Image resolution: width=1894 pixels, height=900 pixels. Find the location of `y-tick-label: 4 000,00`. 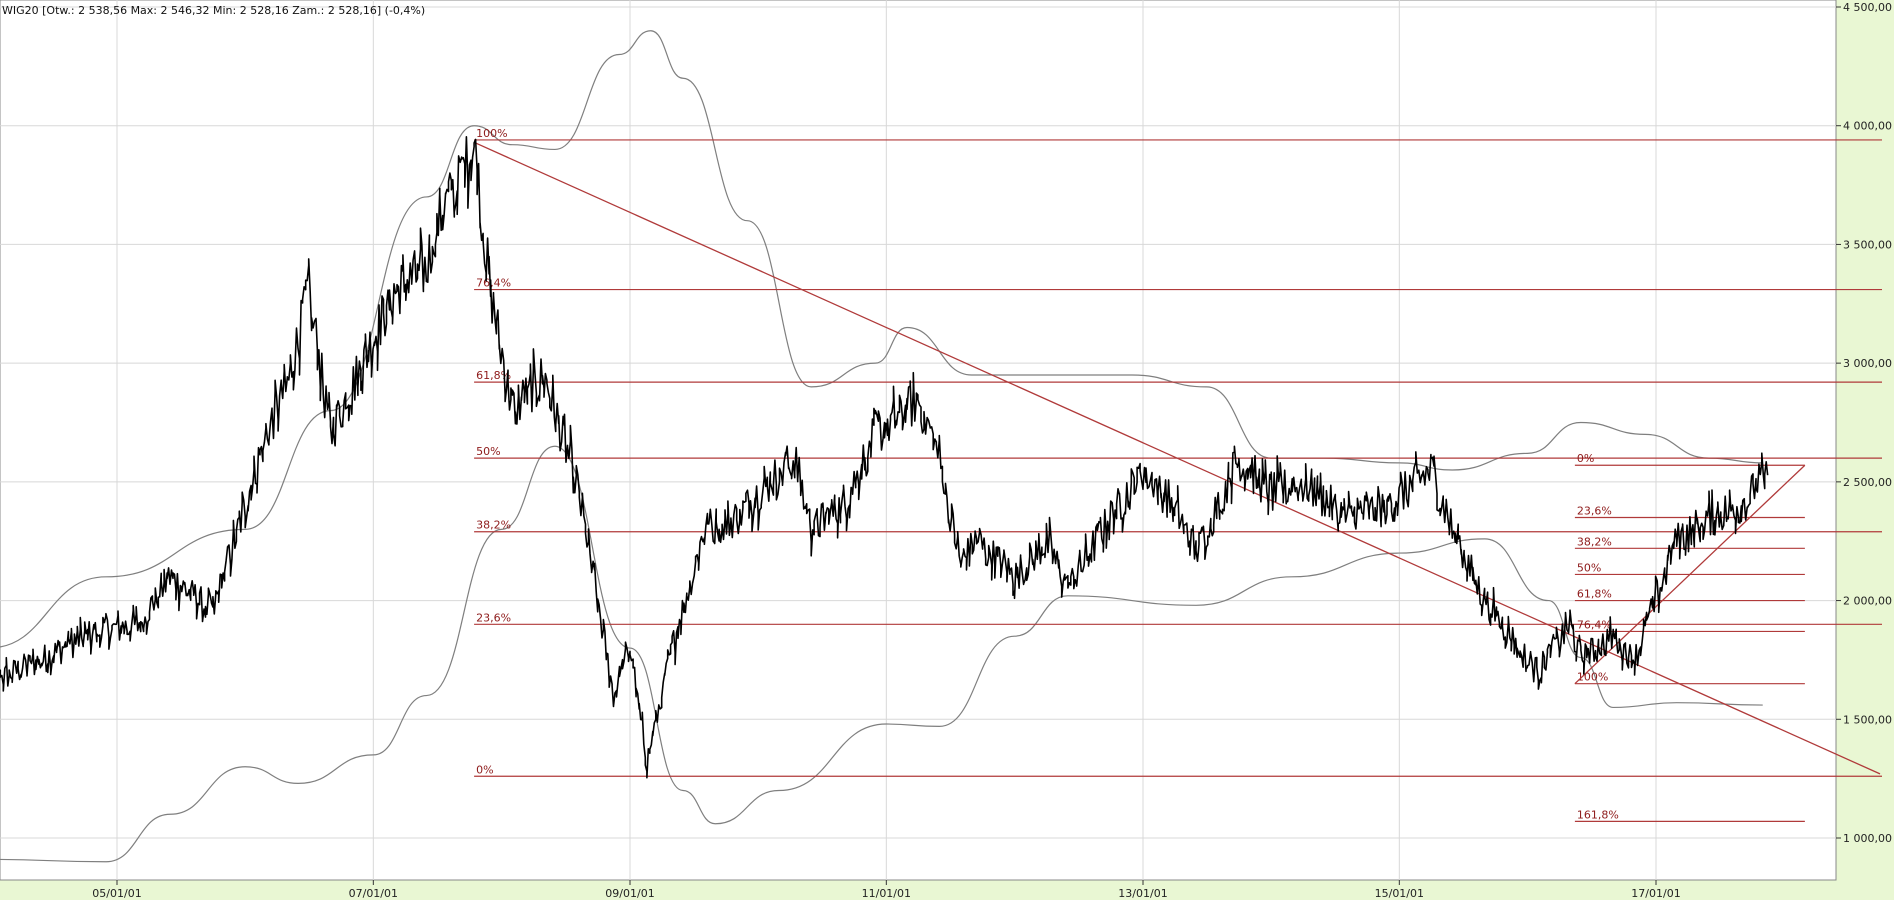

y-tick-label: 4 000,00 is located at coordinates (1867, 126).